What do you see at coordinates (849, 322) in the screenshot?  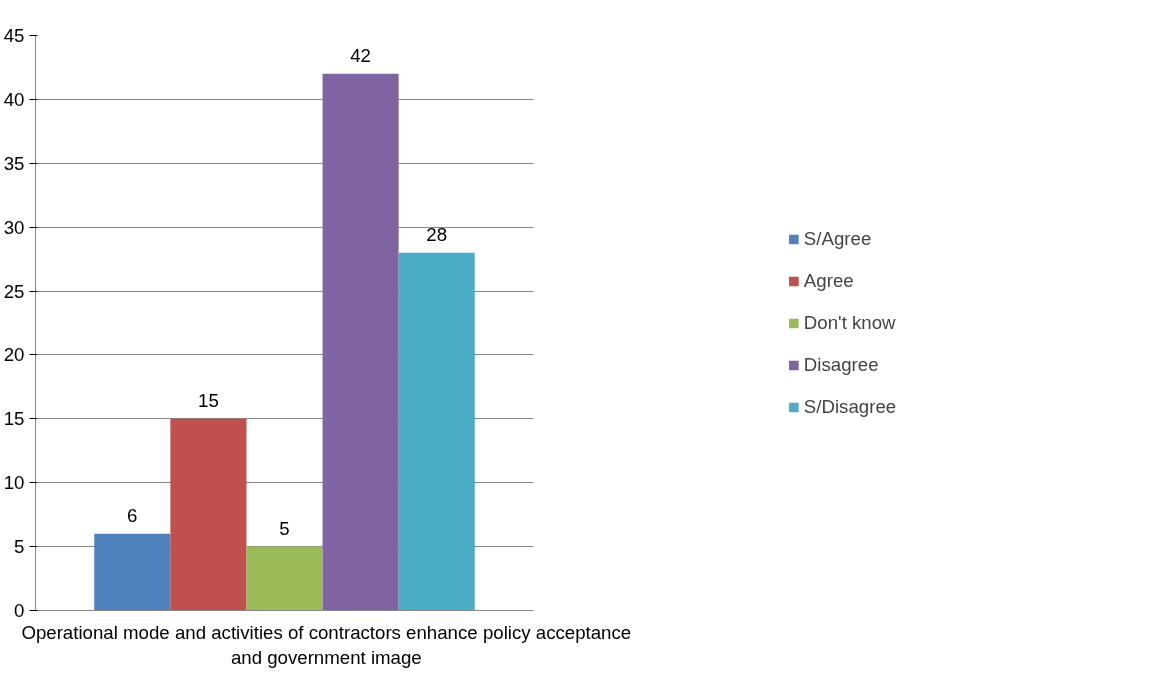 I see `legend-label: Don't know` at bounding box center [849, 322].